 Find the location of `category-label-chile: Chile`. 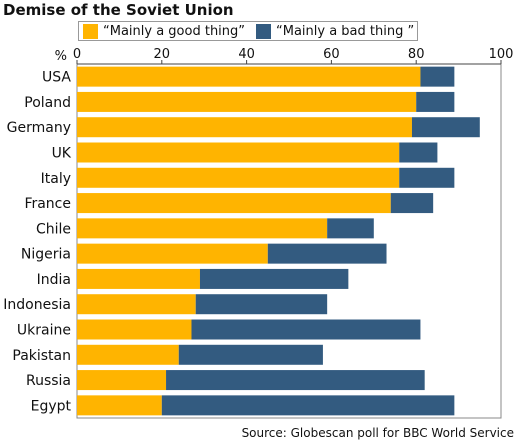

category-label-chile: Chile is located at coordinates (53, 229).